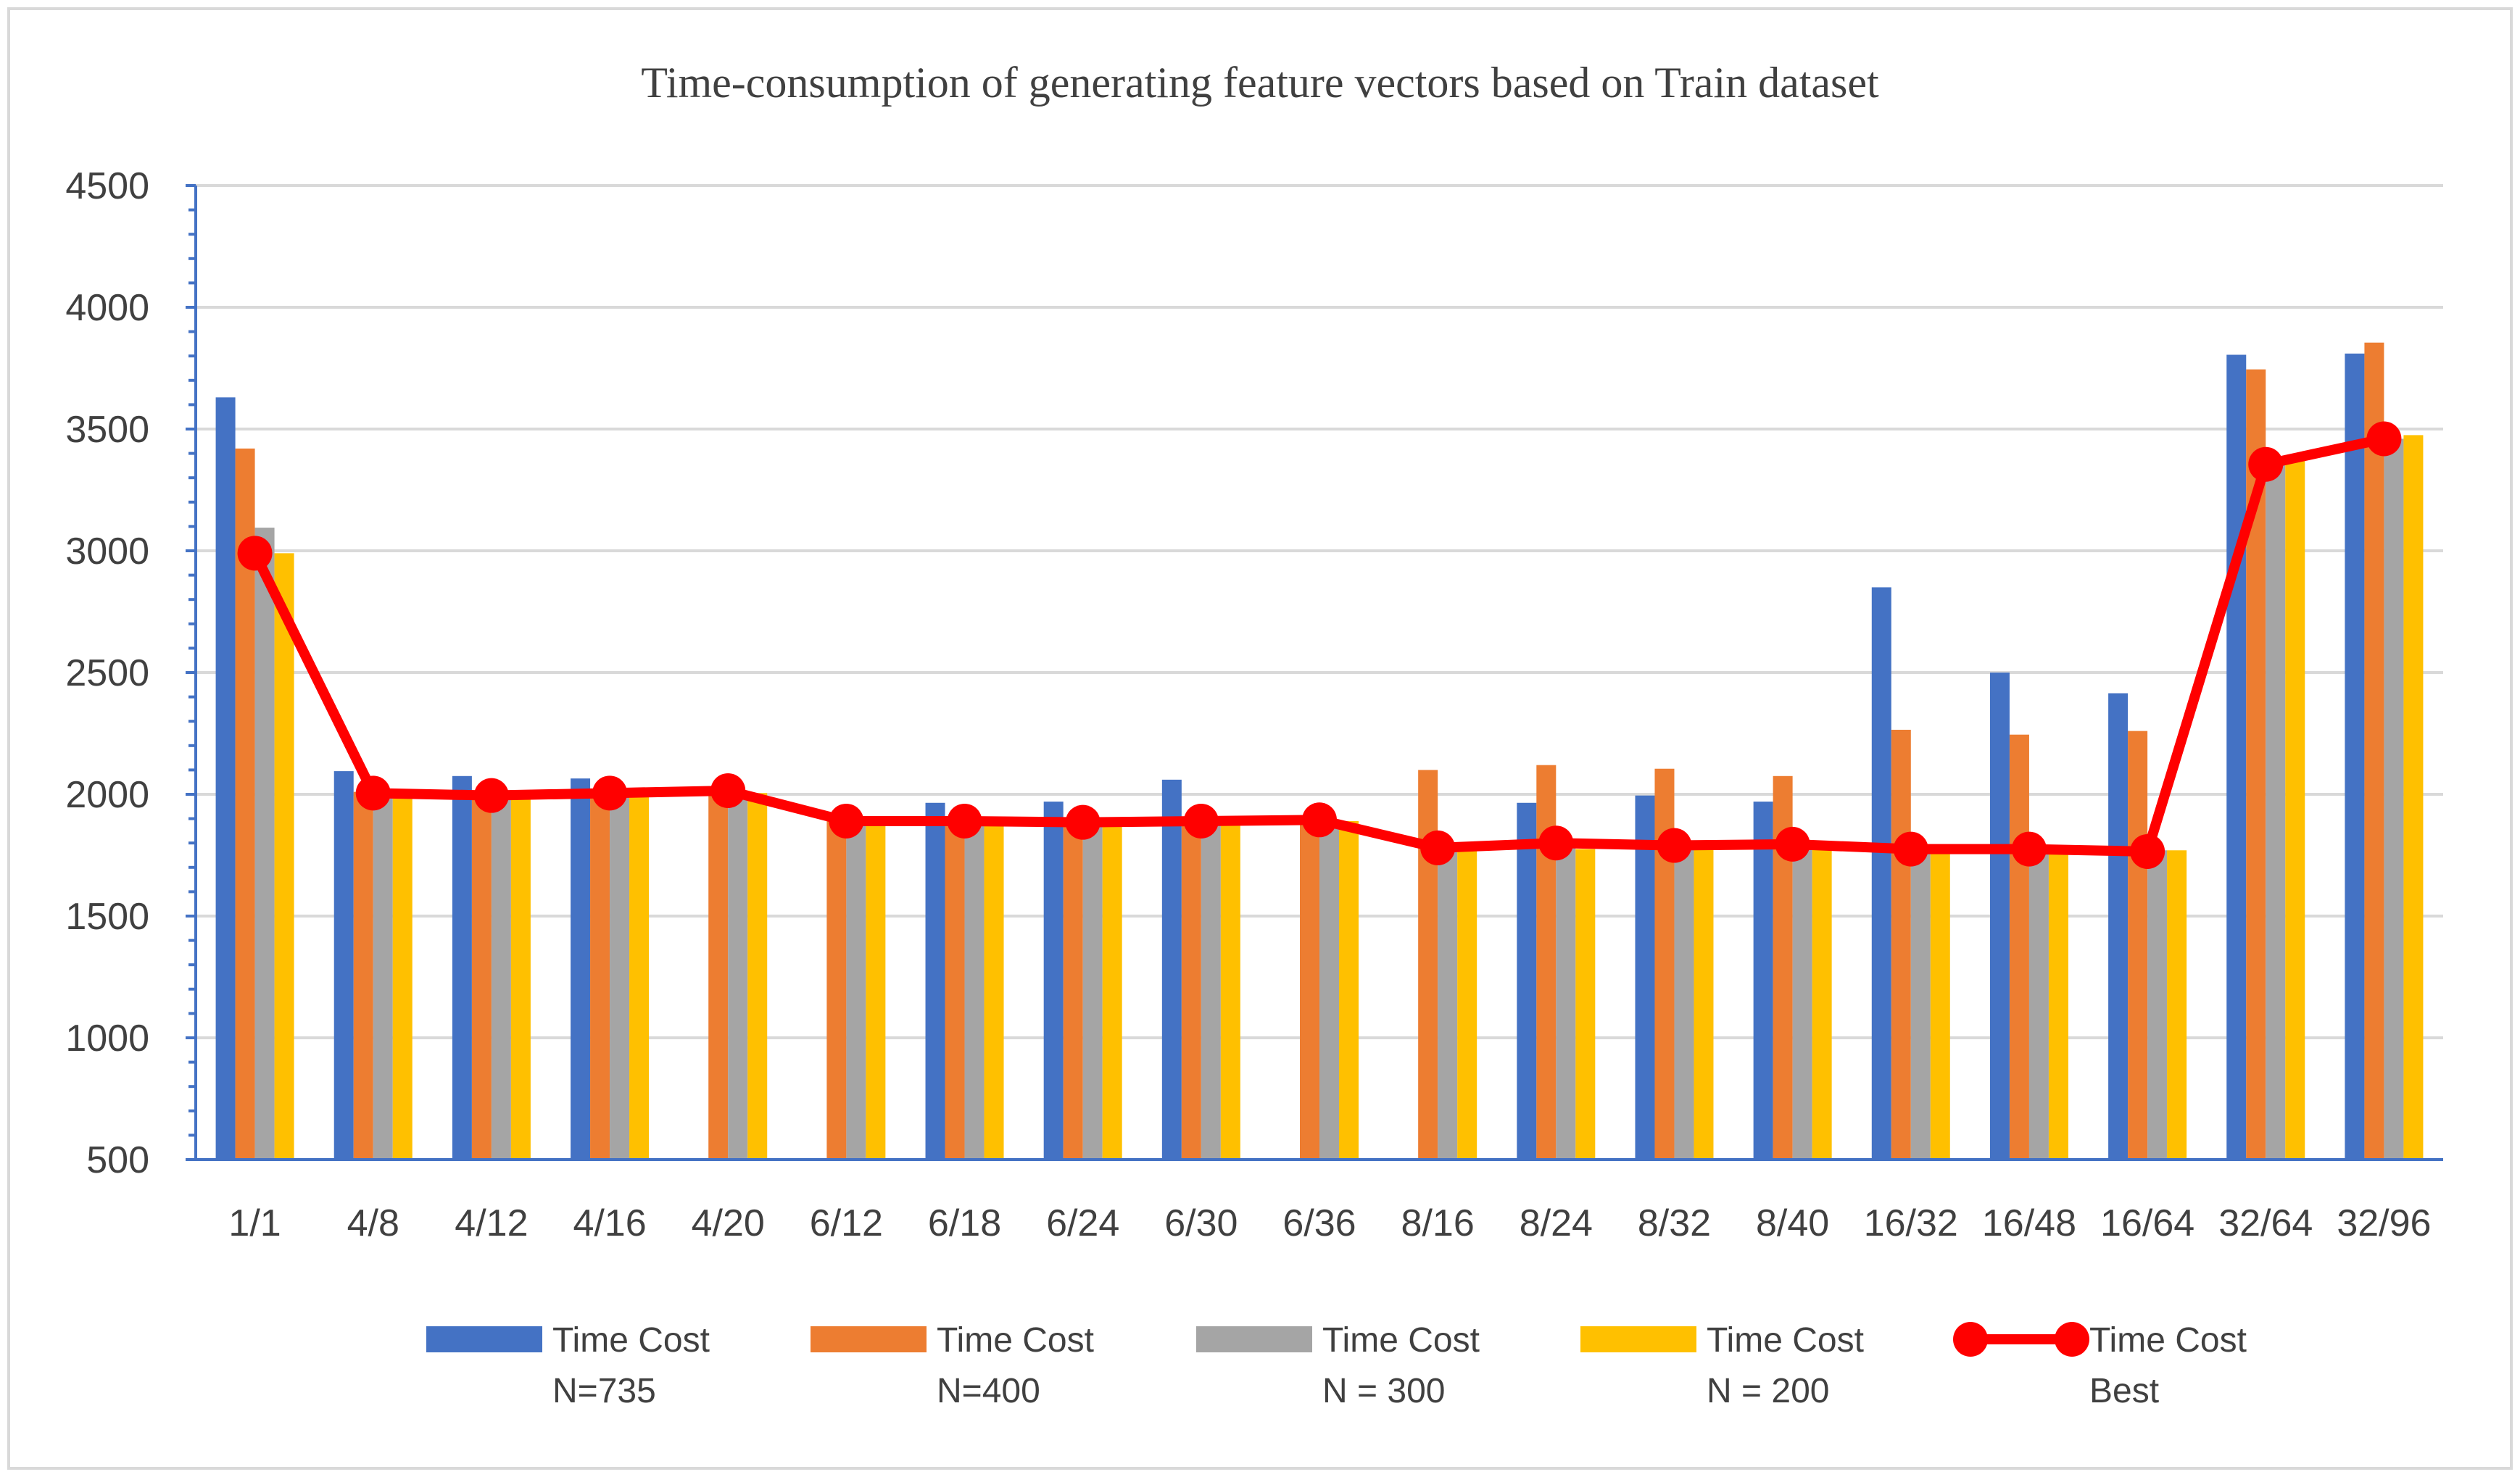  Describe the element at coordinates (492, 1223) in the screenshot. I see `x-tick-label: 4/12` at that location.